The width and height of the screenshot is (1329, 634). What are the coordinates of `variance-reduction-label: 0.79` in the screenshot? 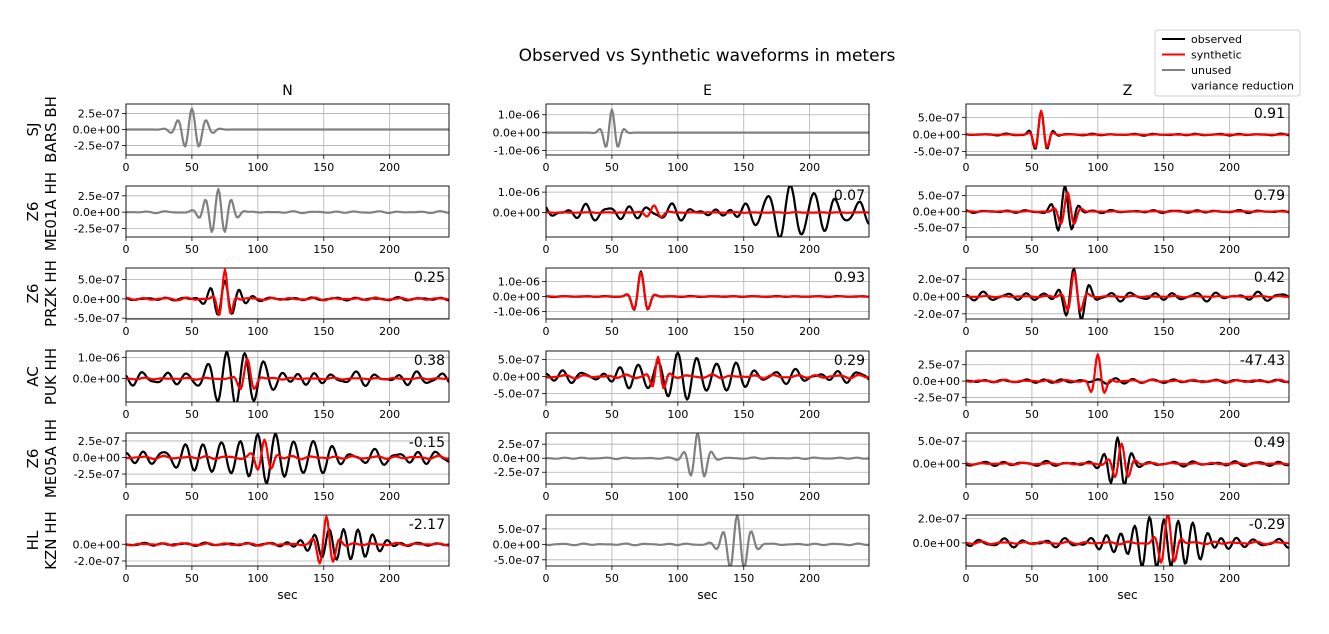 It's located at (1269, 196).